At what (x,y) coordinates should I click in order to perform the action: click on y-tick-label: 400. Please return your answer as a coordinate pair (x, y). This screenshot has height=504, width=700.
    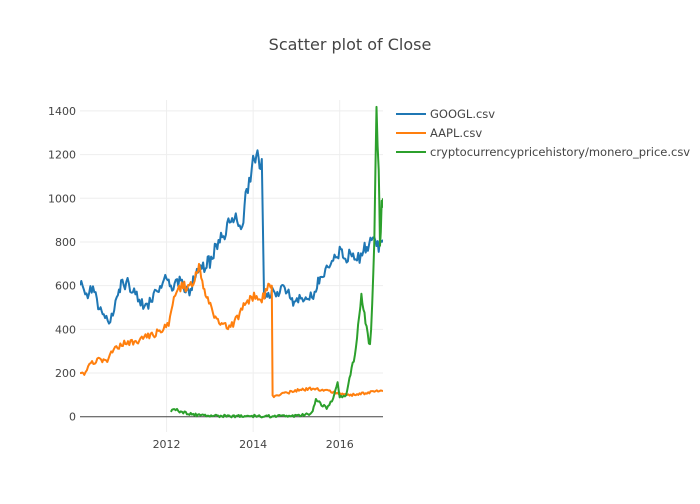
    Looking at the image, I should click on (65, 329).